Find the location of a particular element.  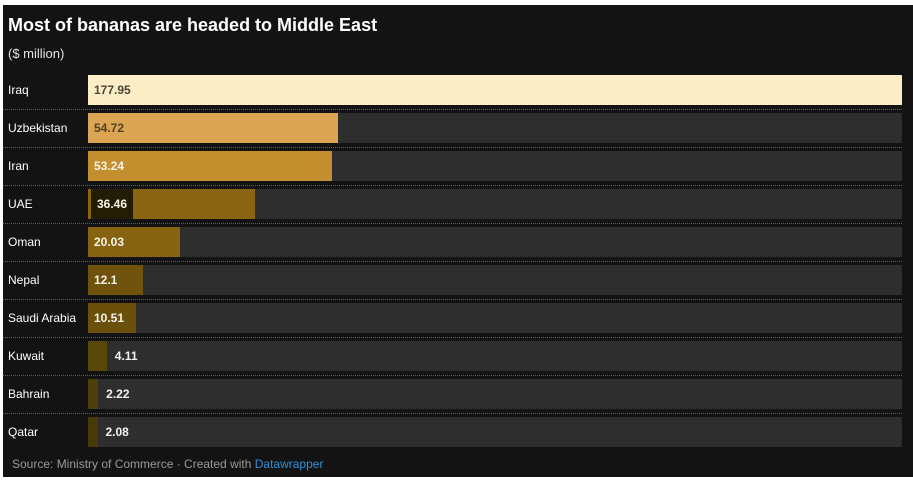

bar-row: Kuwait 4.11 is located at coordinates (455, 356).